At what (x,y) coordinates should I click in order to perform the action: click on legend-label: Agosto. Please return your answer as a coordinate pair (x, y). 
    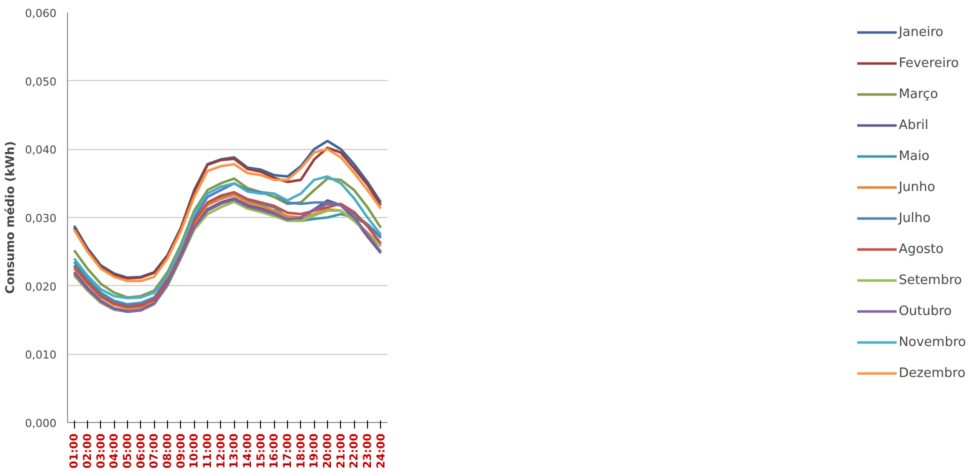
    Looking at the image, I should click on (921, 249).